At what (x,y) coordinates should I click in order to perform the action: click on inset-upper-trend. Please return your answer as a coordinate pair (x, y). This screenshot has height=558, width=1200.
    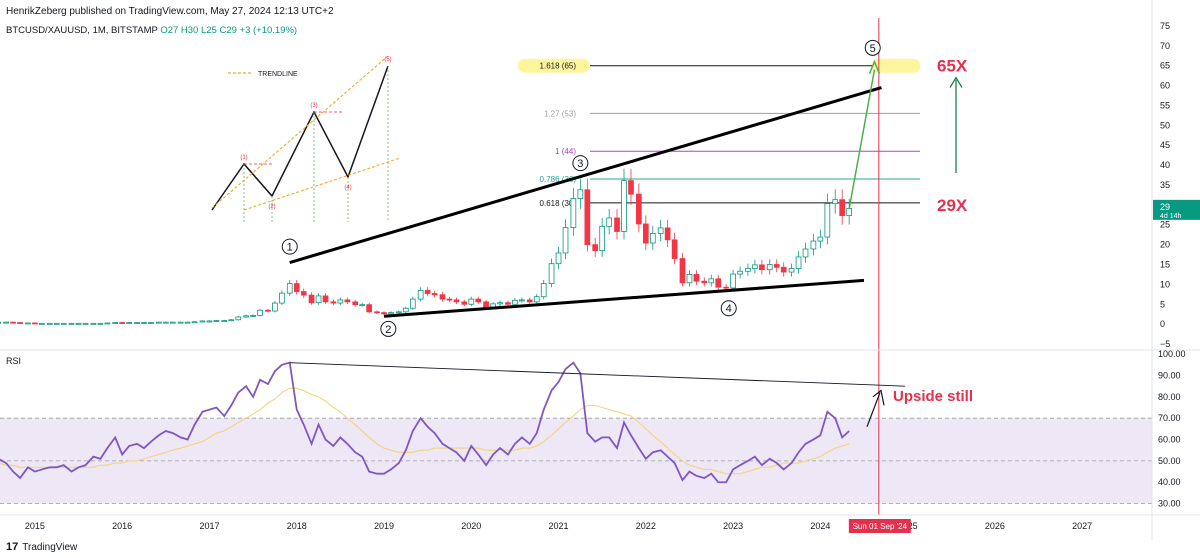
    Looking at the image, I should click on (300, 132).